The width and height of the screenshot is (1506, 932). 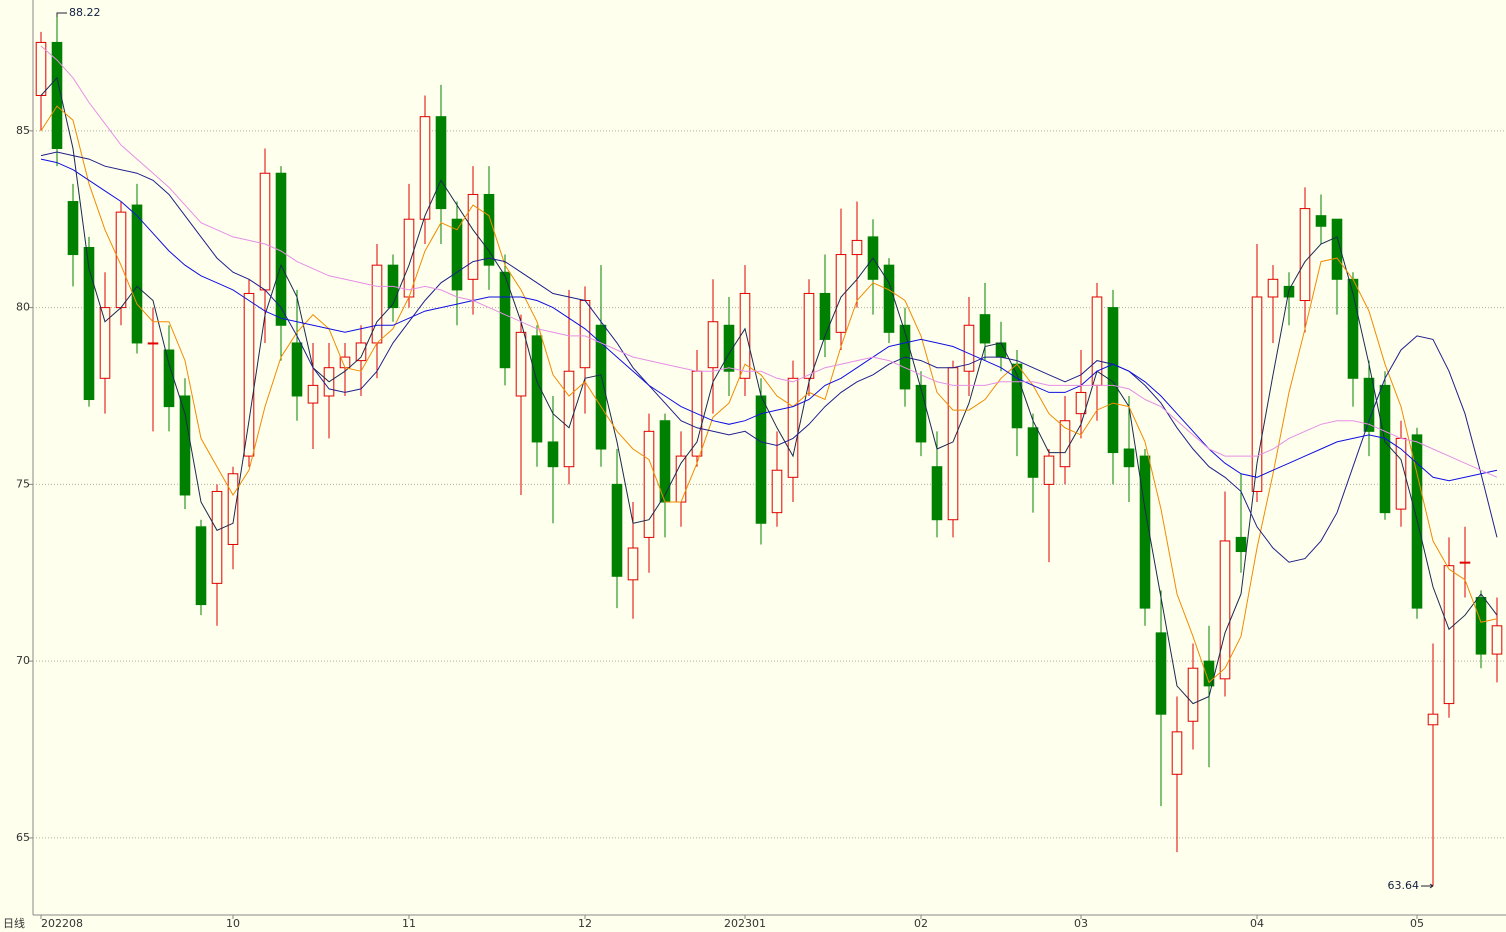 What do you see at coordinates (23, 307) in the screenshot?
I see `y-tick-label: 80` at bounding box center [23, 307].